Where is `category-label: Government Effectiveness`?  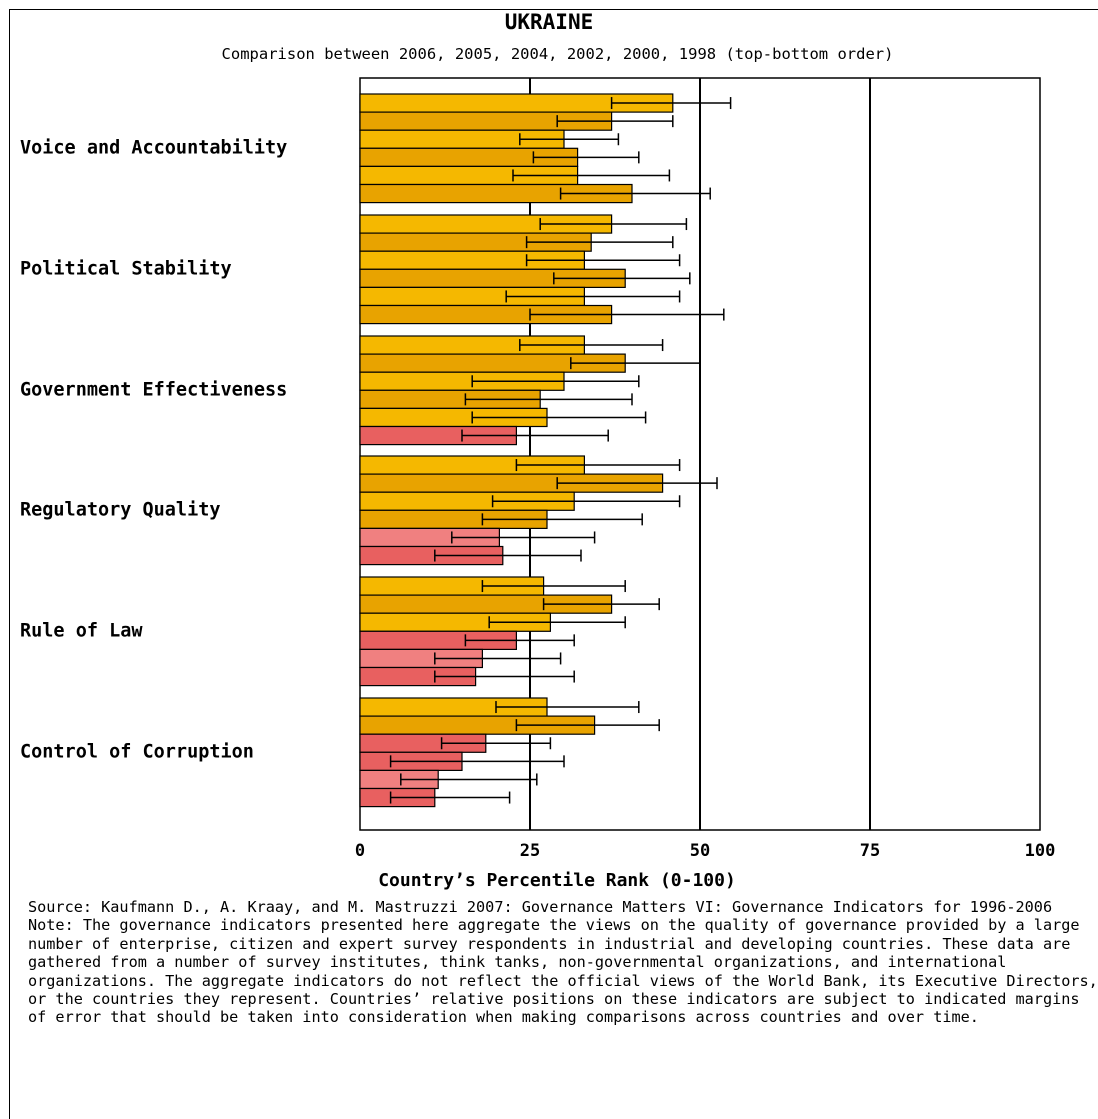 category-label: Government Effectiveness is located at coordinates (153, 389).